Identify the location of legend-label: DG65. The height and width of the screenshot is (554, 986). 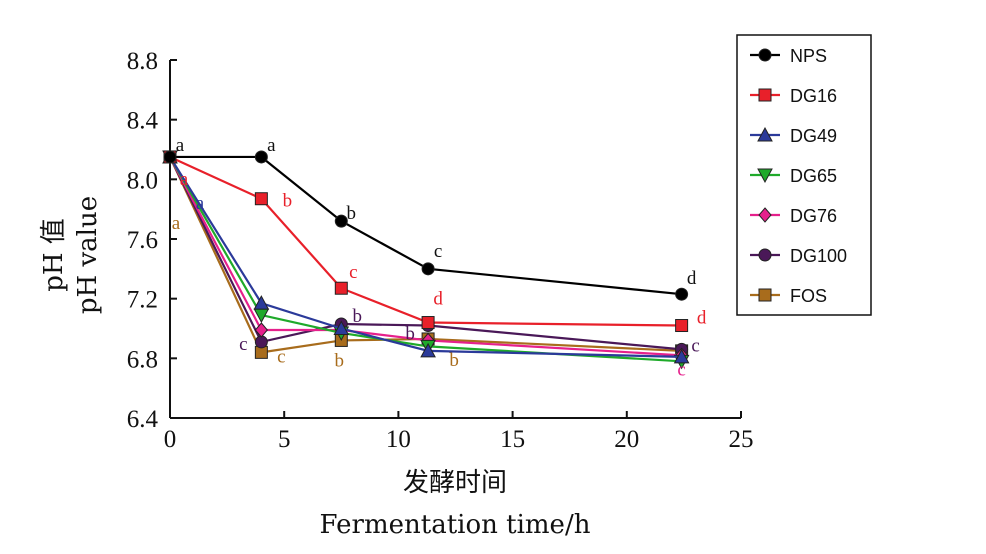
(813, 176).